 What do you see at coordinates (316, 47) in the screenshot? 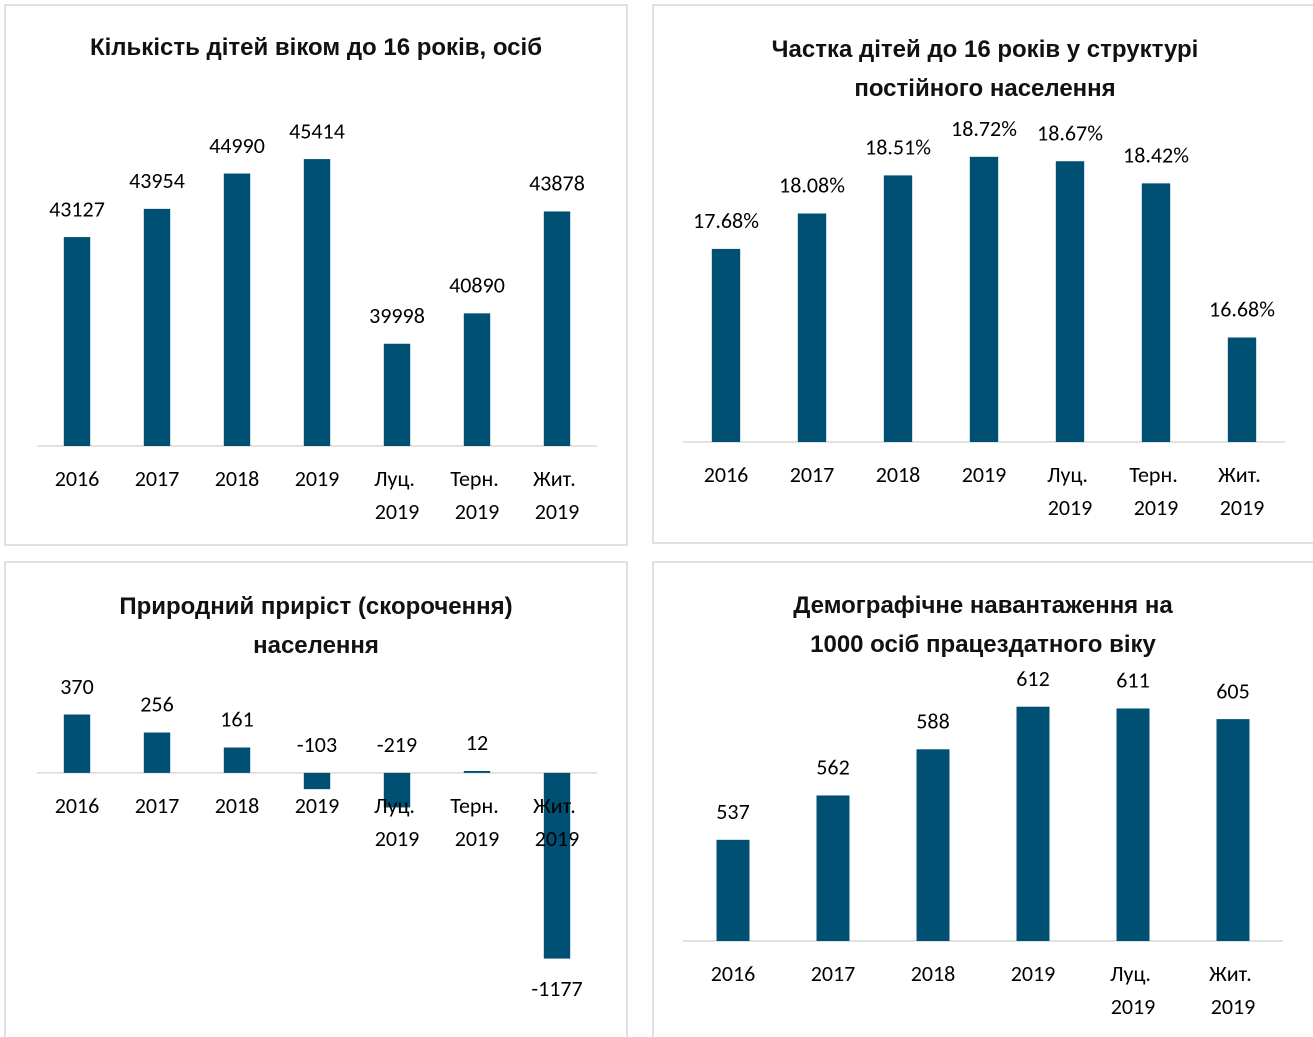
I see `chart-title: Кількість дітей віком до 16 років, осіб` at bounding box center [316, 47].